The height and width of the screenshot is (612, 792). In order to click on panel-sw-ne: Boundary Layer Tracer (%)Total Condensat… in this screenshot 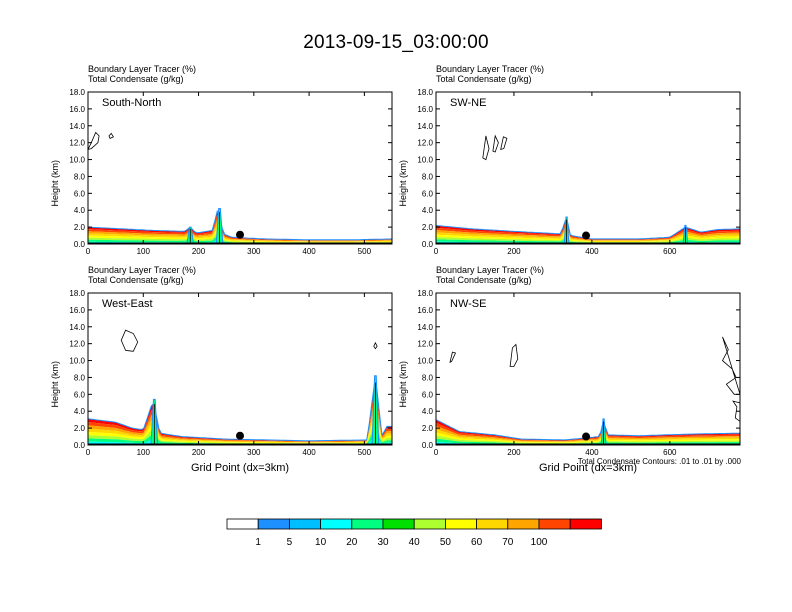, I will do `click(569, 160)`.